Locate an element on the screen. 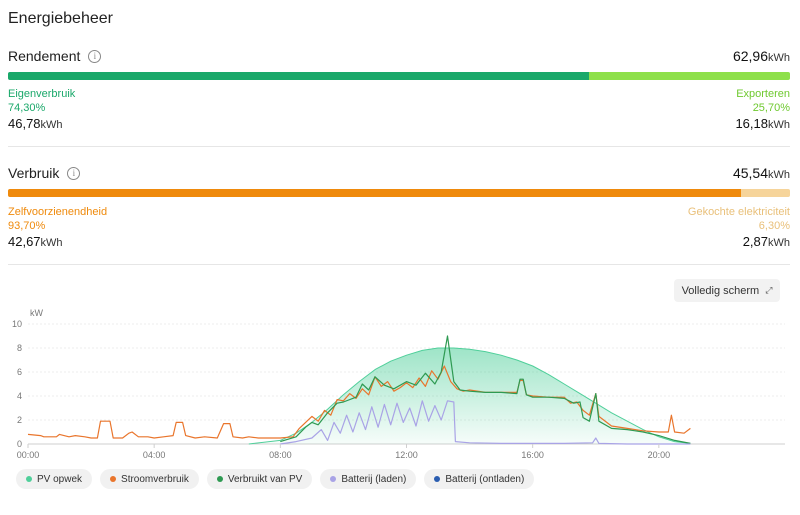 This screenshot has height=515, width=800. x-tick-label: 00:00 is located at coordinates (28, 455).